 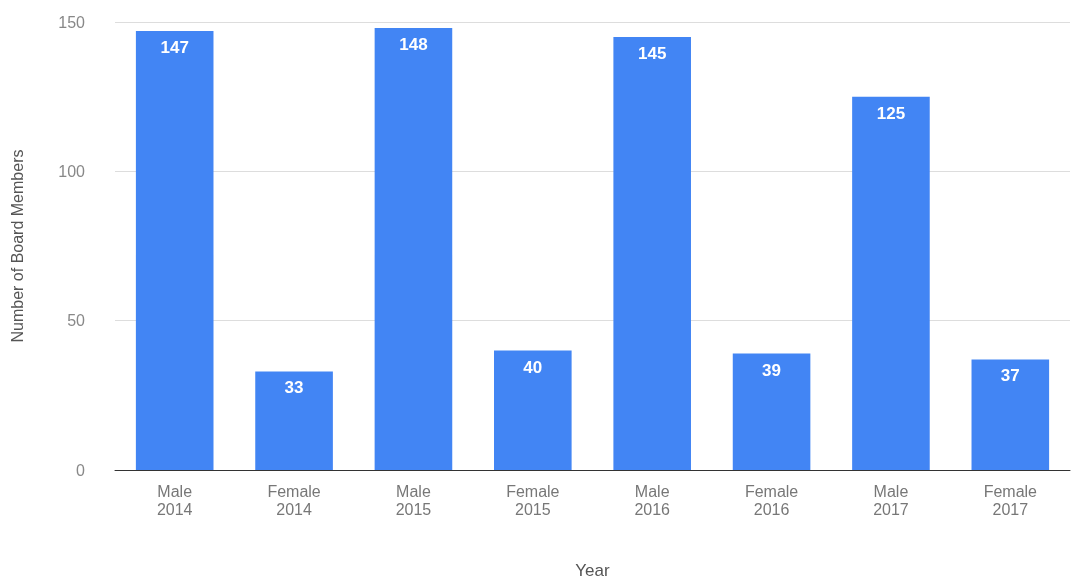 I want to click on data-label: 39, so click(x=772, y=370).